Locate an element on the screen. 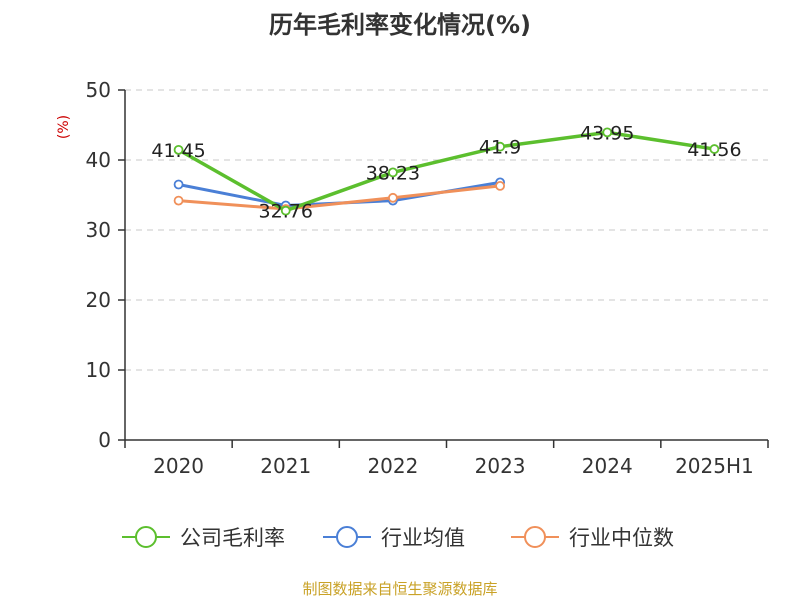  legend-item-0: 公司毛利率 is located at coordinates (203, 538).